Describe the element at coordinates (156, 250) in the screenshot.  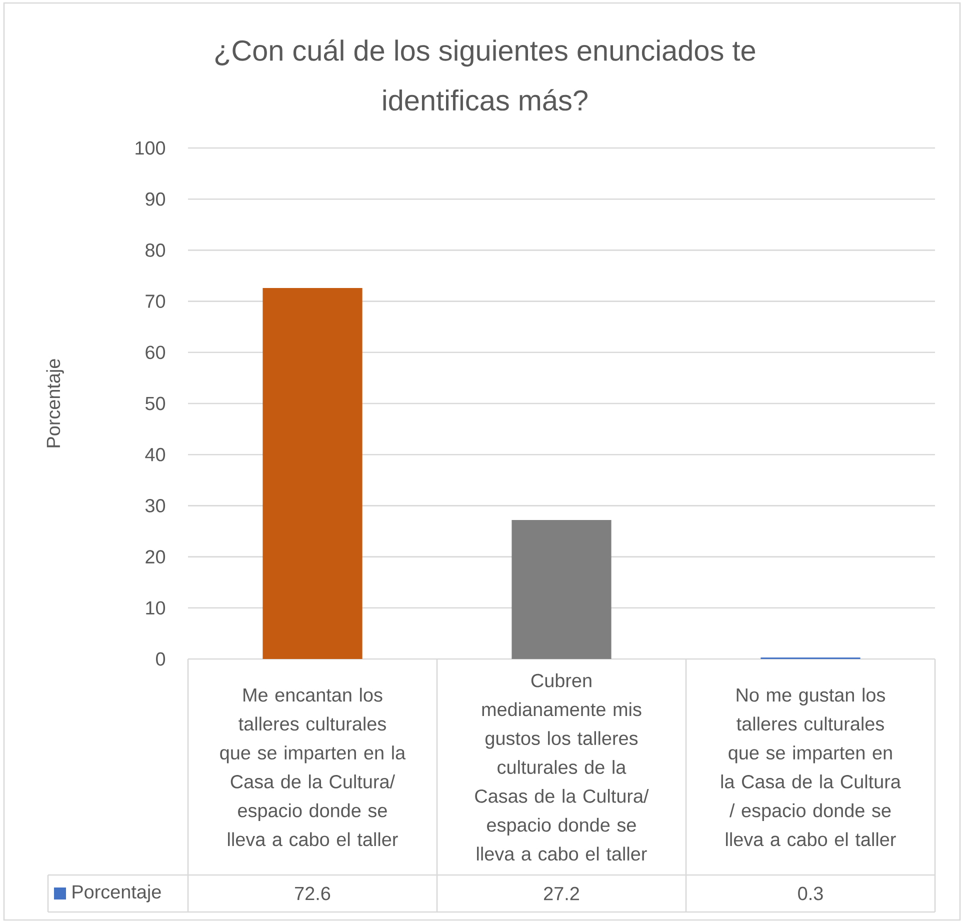
I see `y-tick-label: 80` at that location.